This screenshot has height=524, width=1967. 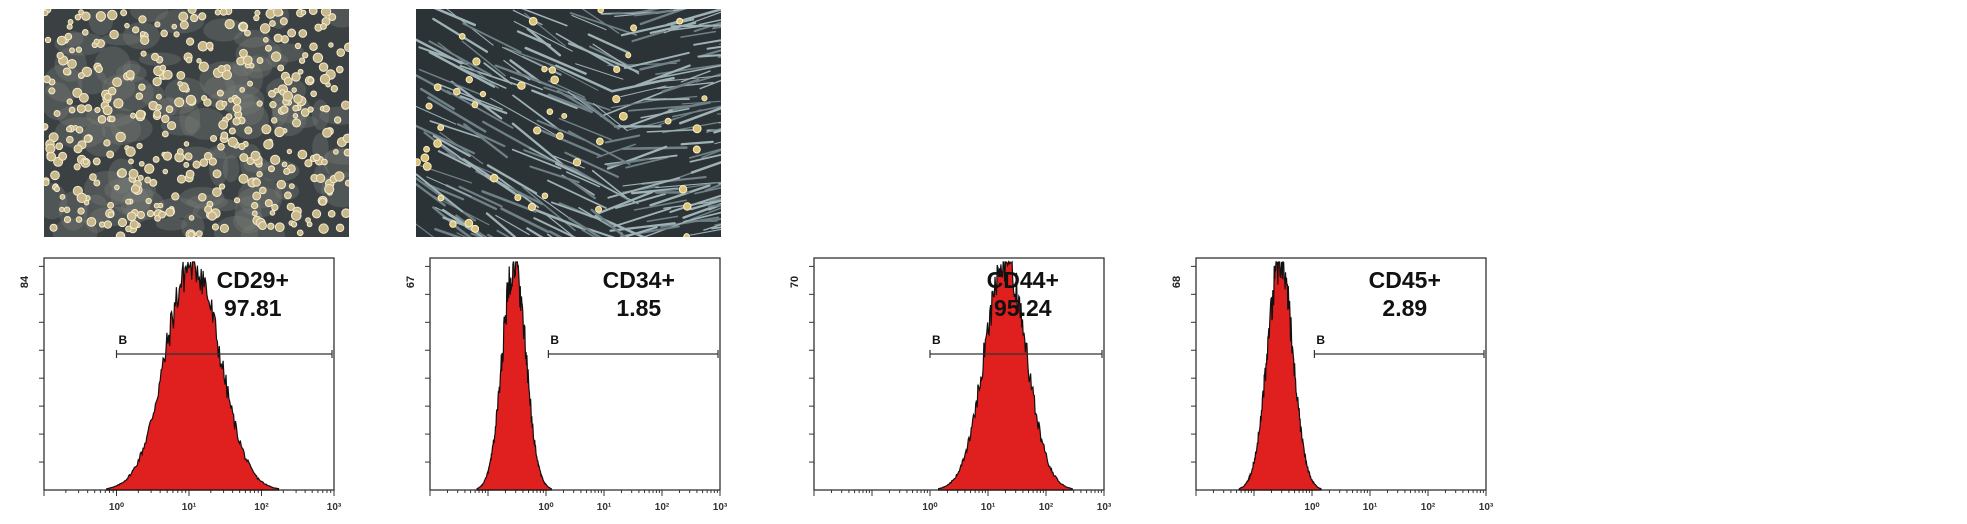 I want to click on histogram-panel-cd29: 84 10⁰ 10¹ 10² 10³ B CD29+ 97.81, so click(x=184, y=385).